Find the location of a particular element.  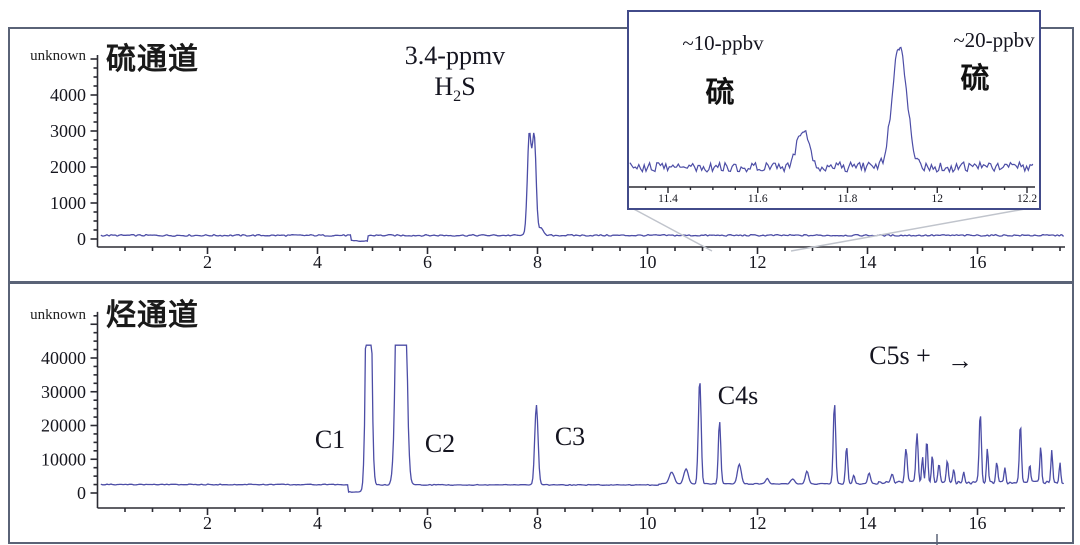

h2s-formula-annotation: H2S is located at coordinates (455, 89).